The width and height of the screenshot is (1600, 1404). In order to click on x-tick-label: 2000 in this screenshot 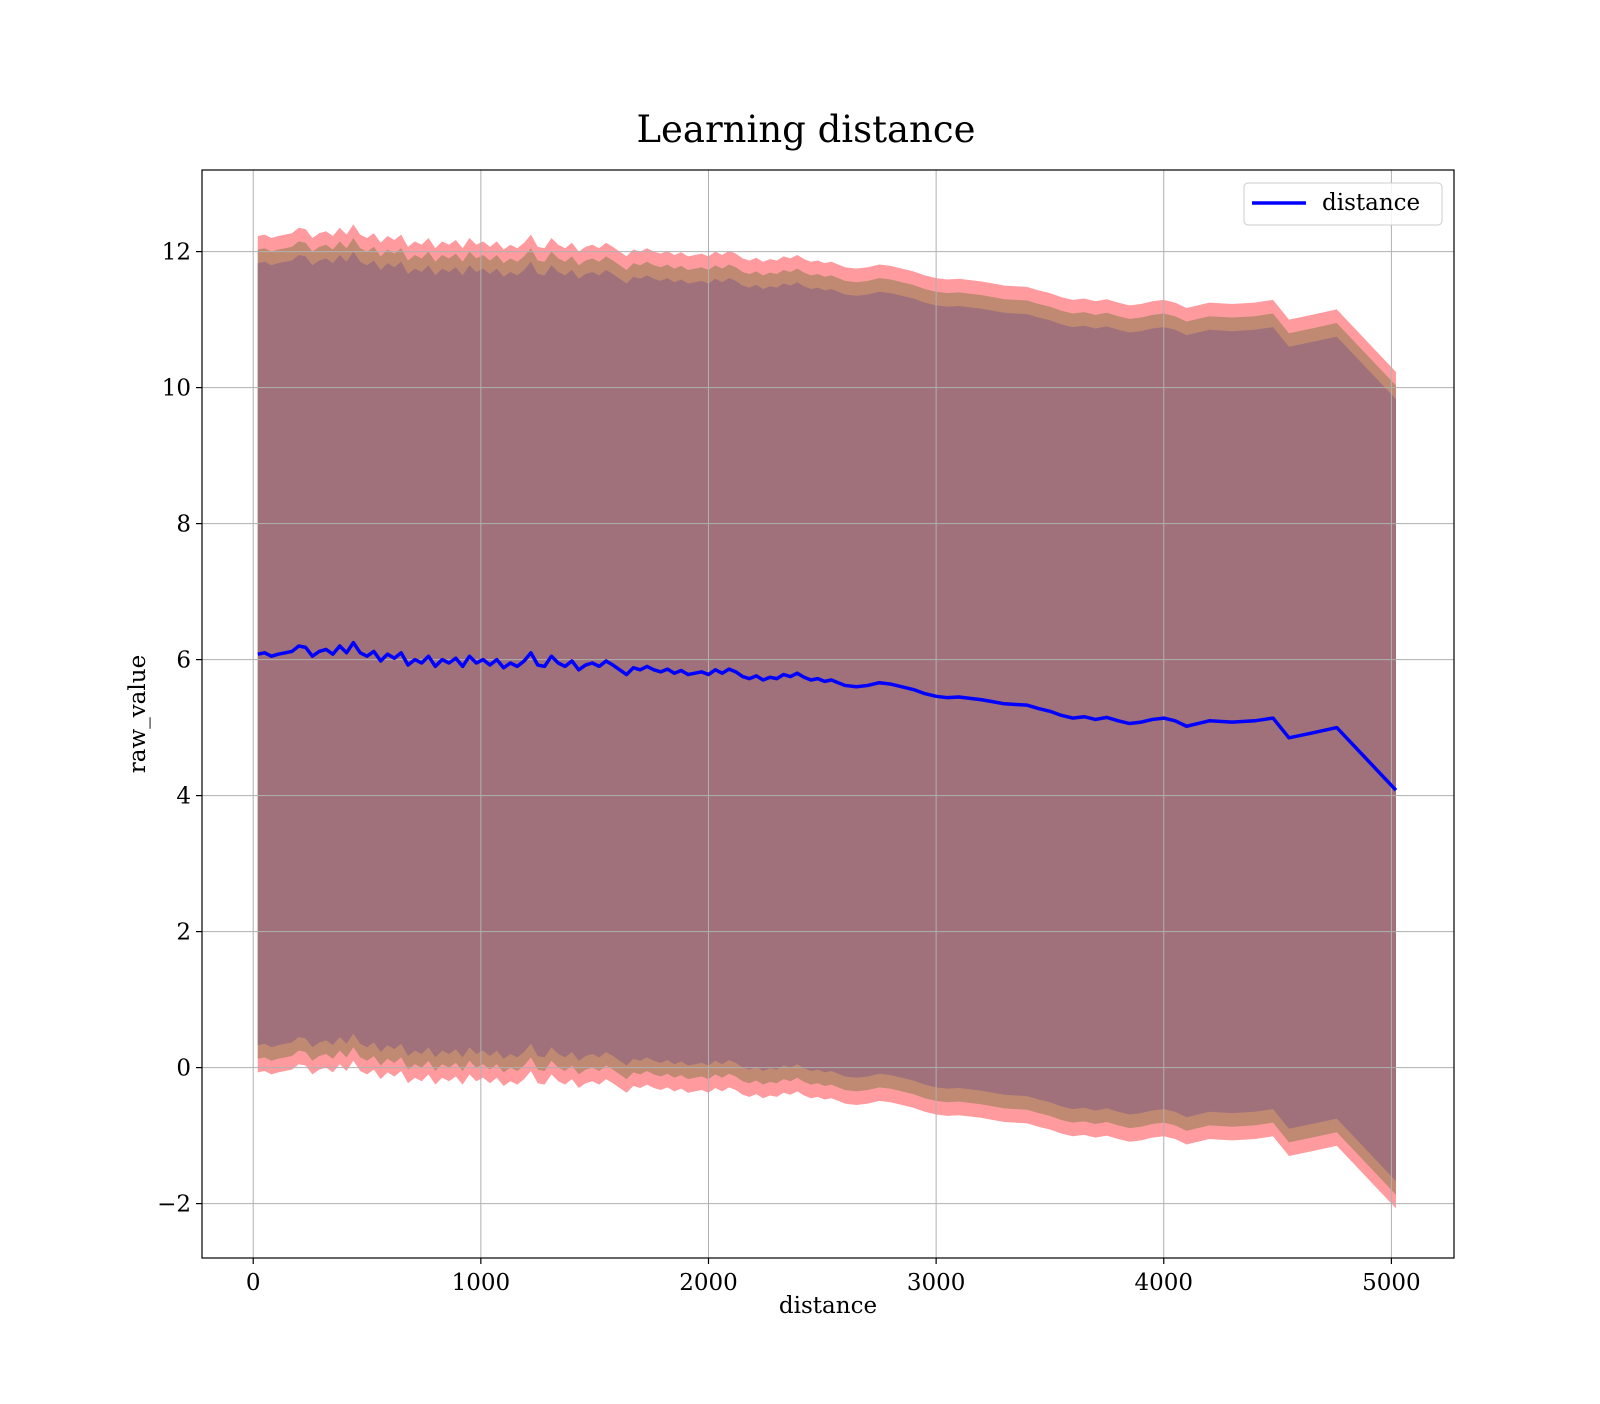, I will do `click(708, 1283)`.